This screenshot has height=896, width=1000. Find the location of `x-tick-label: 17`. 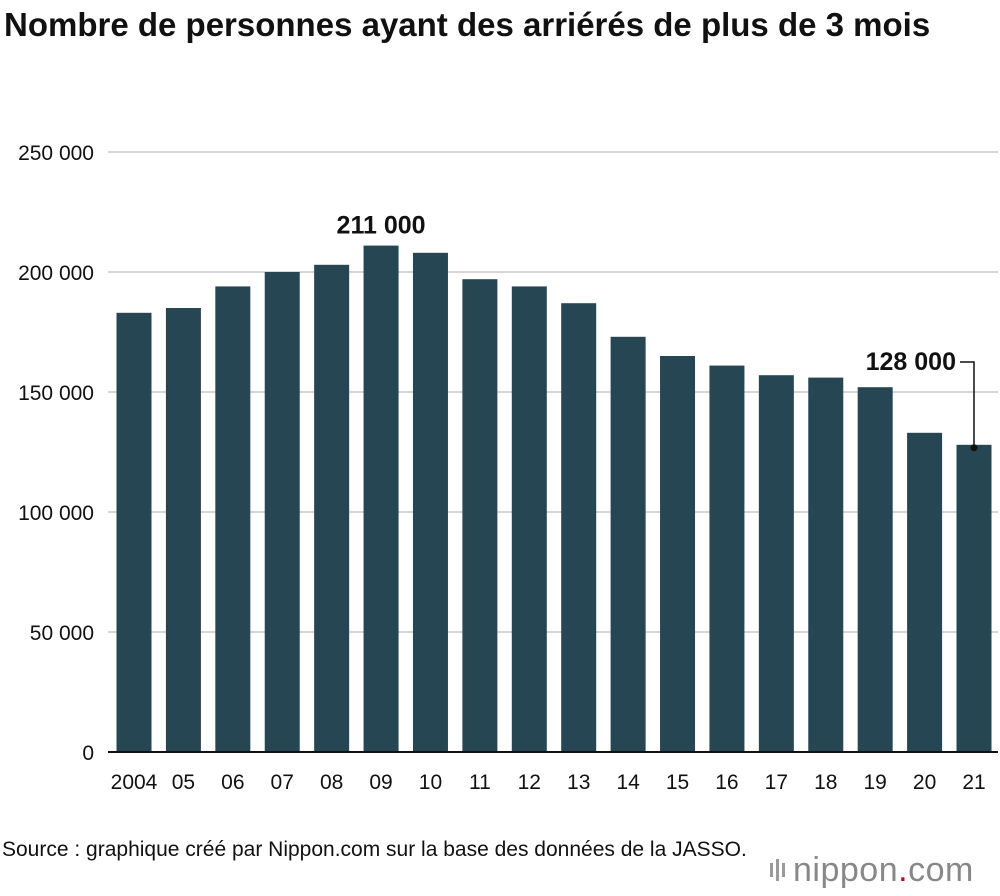

x-tick-label: 17 is located at coordinates (776, 782).